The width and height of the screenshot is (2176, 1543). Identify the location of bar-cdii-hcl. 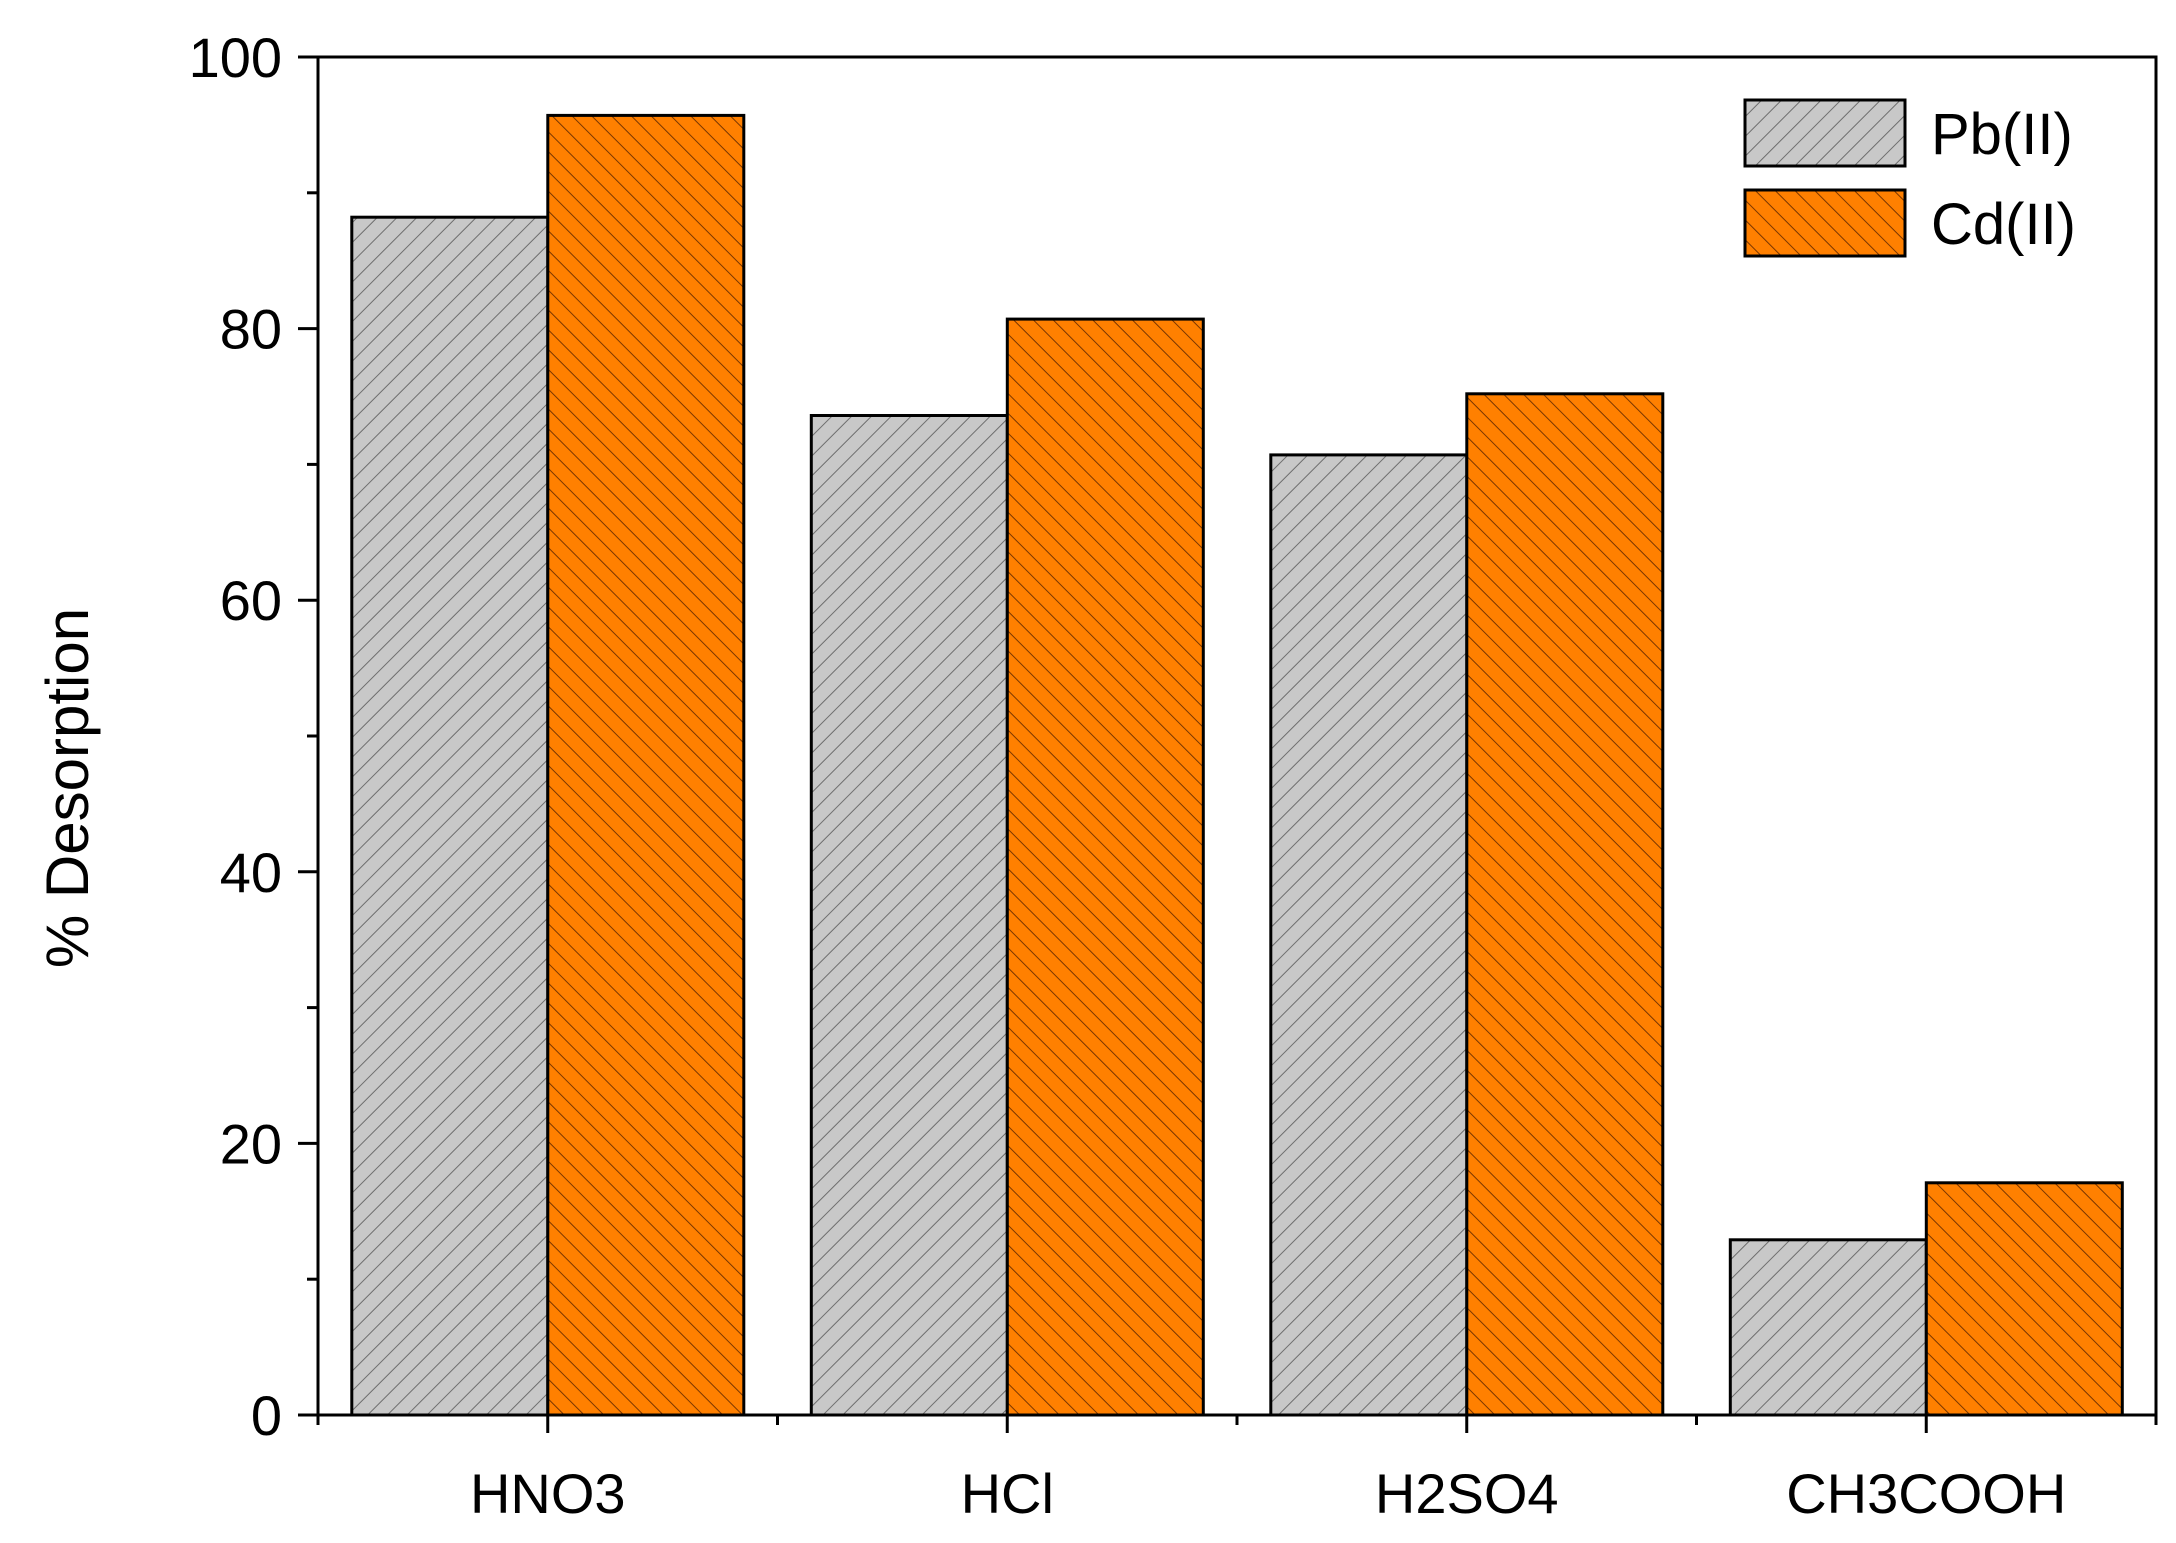
(1105, 867).